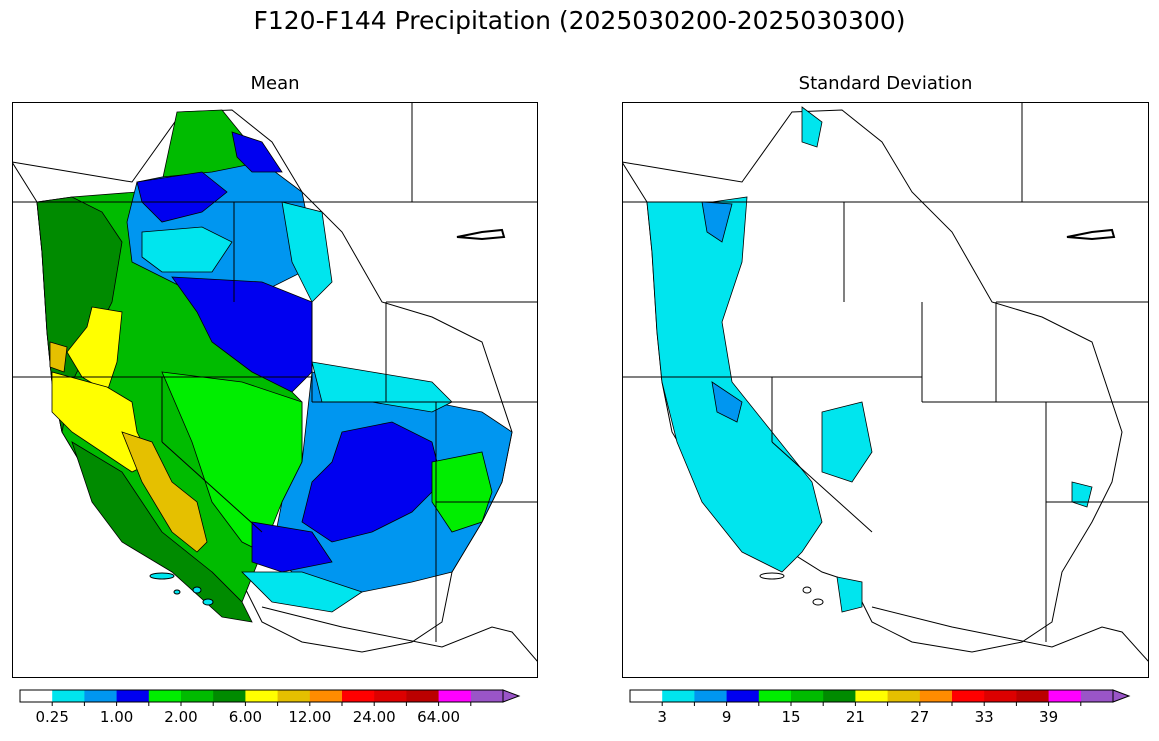 The width and height of the screenshot is (1159, 741). Describe the element at coordinates (727, 717) in the screenshot. I see `sd-tick-label: 9` at that location.